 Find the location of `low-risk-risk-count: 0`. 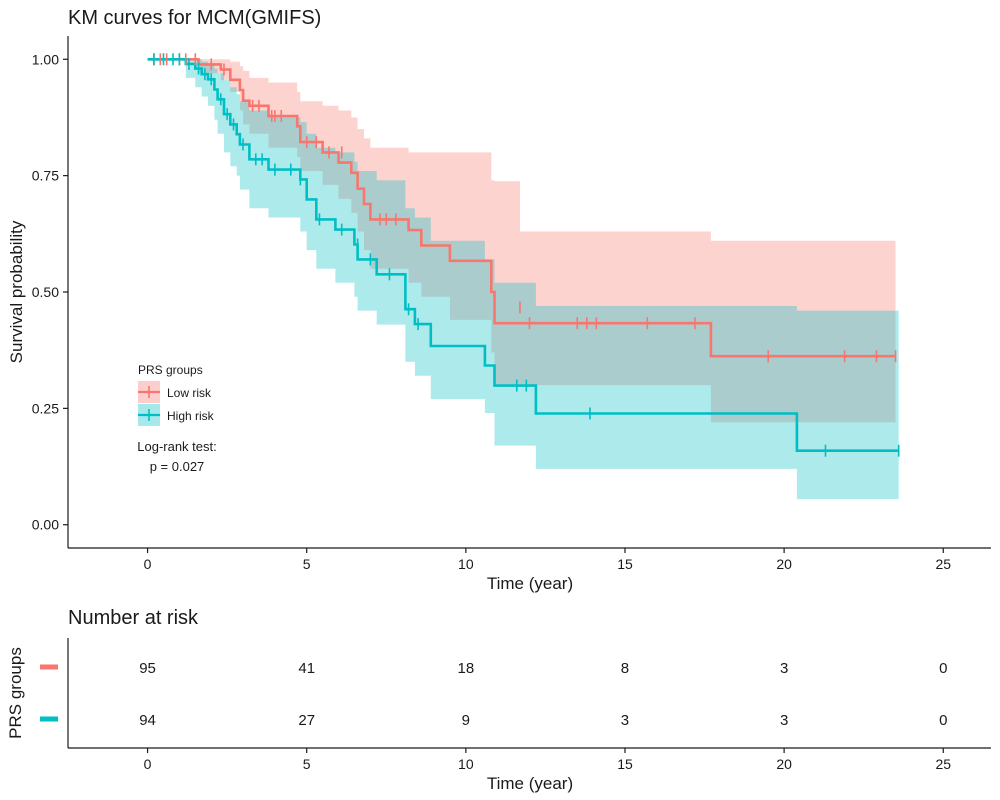

low-risk-risk-count: 0 is located at coordinates (943, 668).